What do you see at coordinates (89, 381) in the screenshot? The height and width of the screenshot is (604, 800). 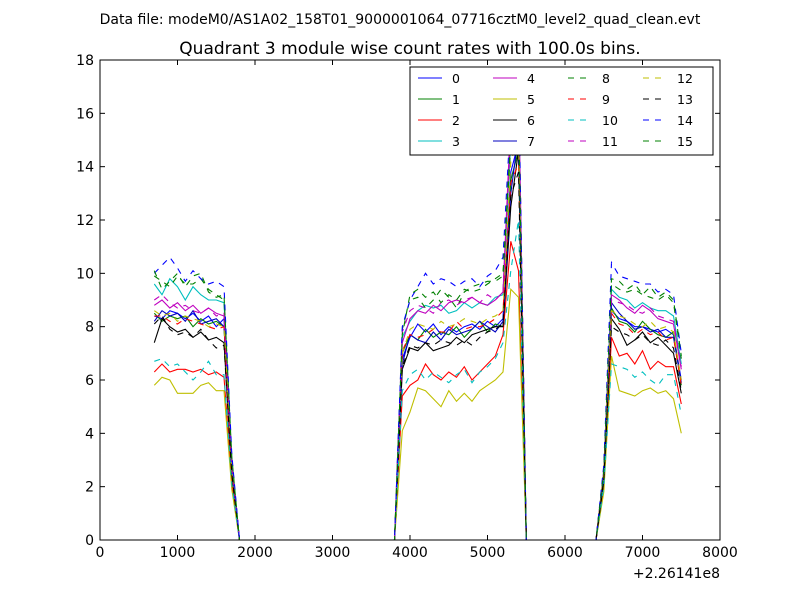 I see `y-tick-label: 6` at bounding box center [89, 381].